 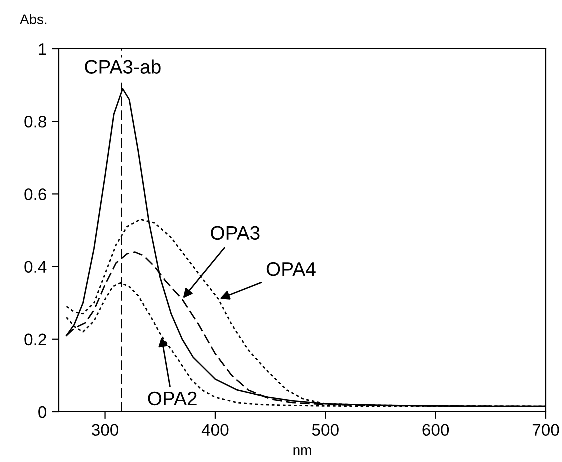 What do you see at coordinates (123, 67) in the screenshot?
I see `annotation: CPA3-ab` at bounding box center [123, 67].